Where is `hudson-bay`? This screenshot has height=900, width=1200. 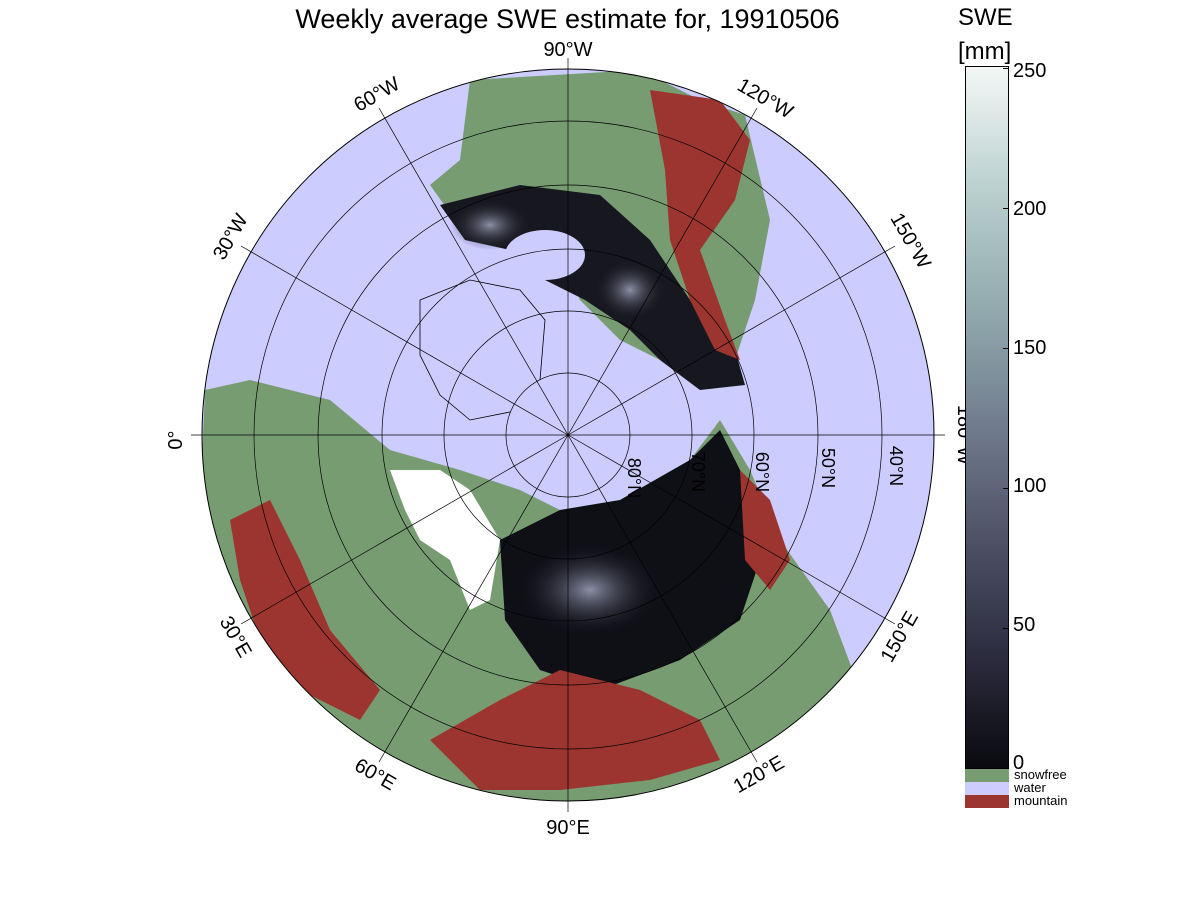 hudson-bay is located at coordinates (545, 255).